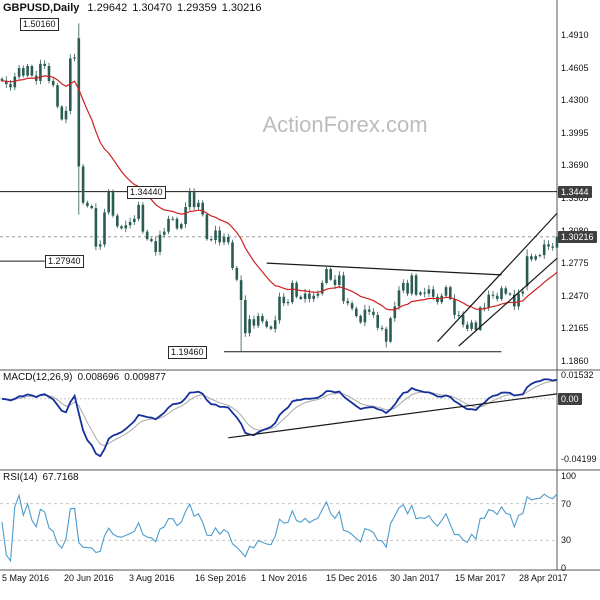 The width and height of the screenshot is (600, 600). What do you see at coordinates (98, 377) in the screenshot?
I see `macd-value: 0.008696` at bounding box center [98, 377].